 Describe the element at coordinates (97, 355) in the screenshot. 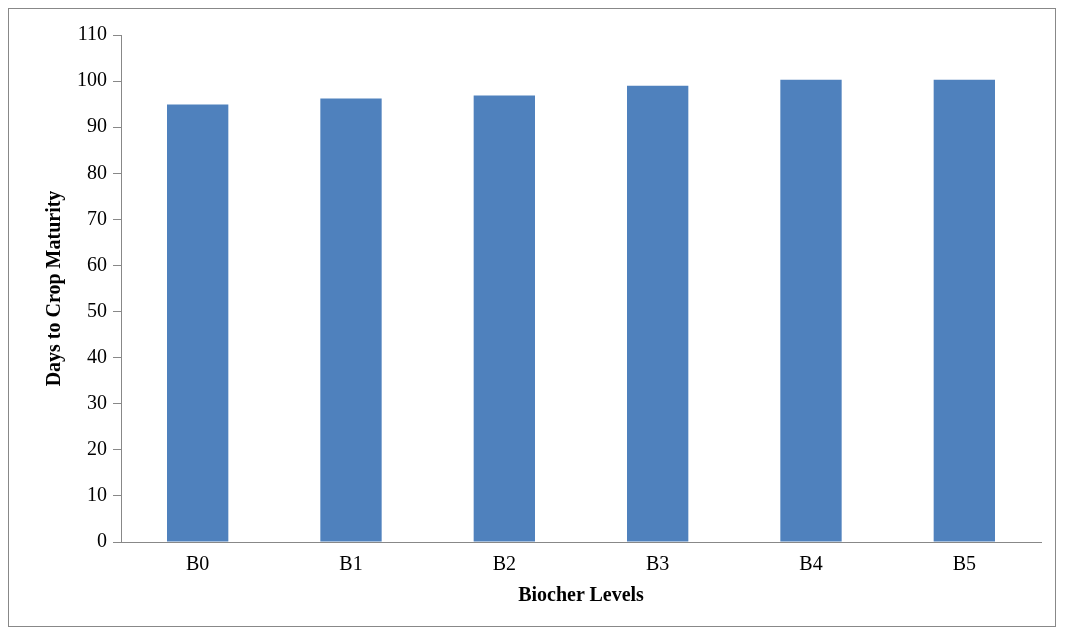

I see `y-tick-label: 40` at that location.